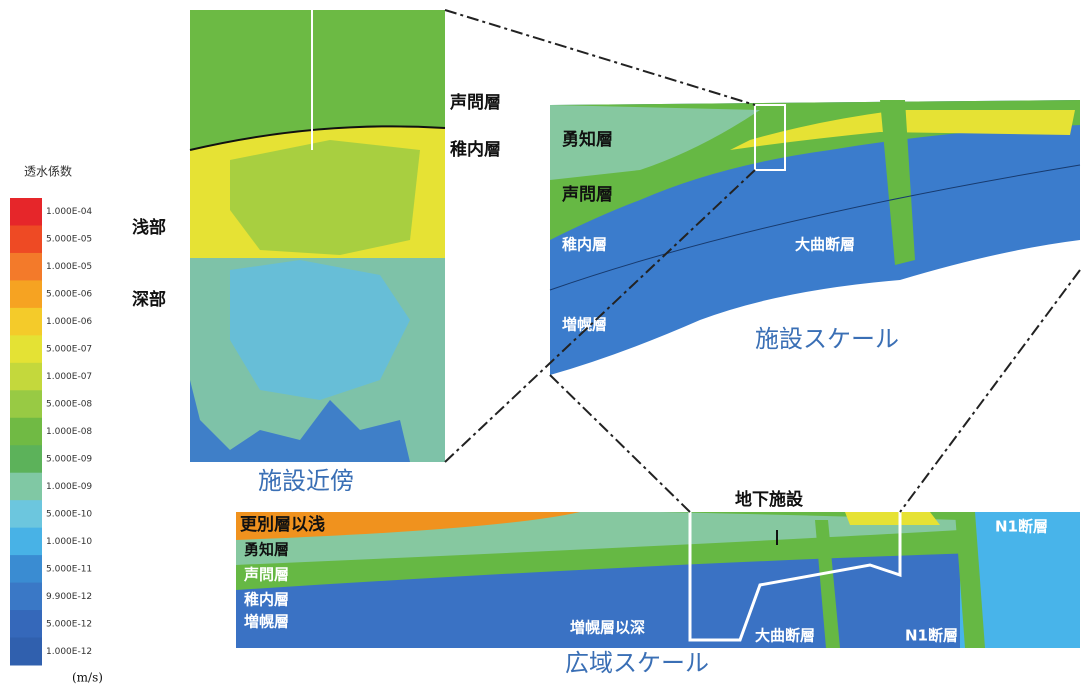 The height and width of the screenshot is (687, 1088). I want to click on regional-label: 声問層, so click(266, 575).